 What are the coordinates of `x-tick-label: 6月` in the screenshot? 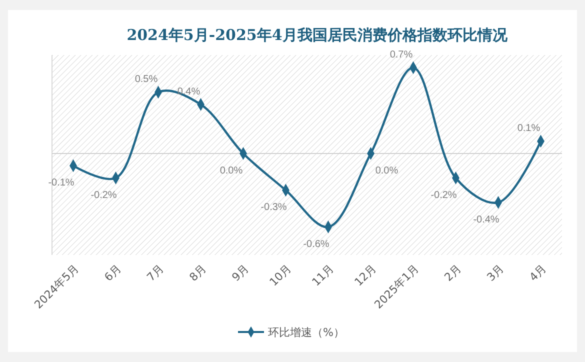 It's located at (113, 273).